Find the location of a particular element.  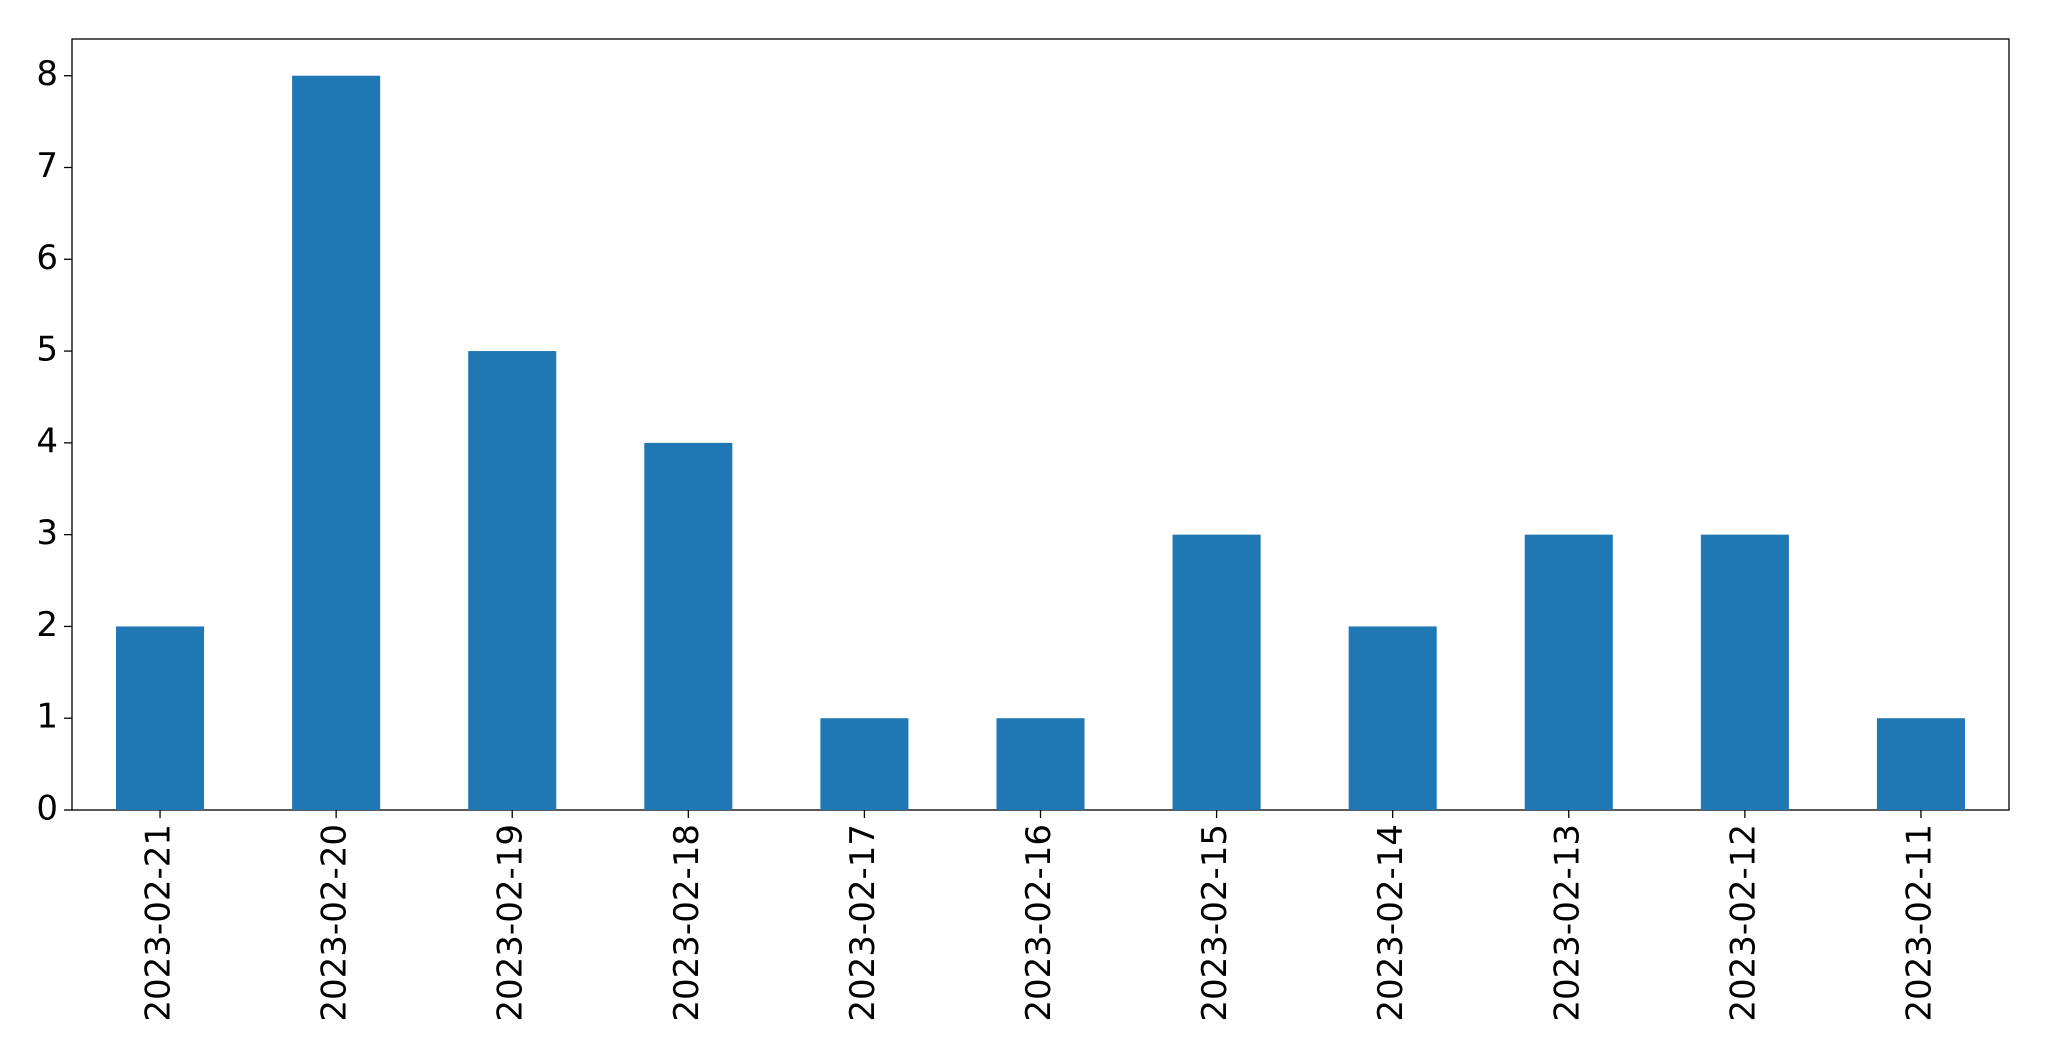

y-tick-label: 0 is located at coordinates (47, 809).